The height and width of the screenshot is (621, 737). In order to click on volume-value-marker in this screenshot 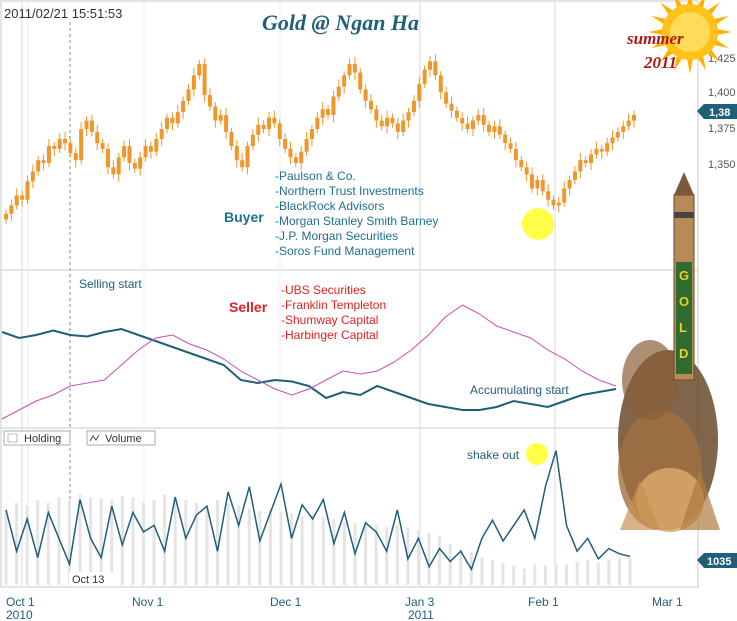, I will do `click(717, 560)`.